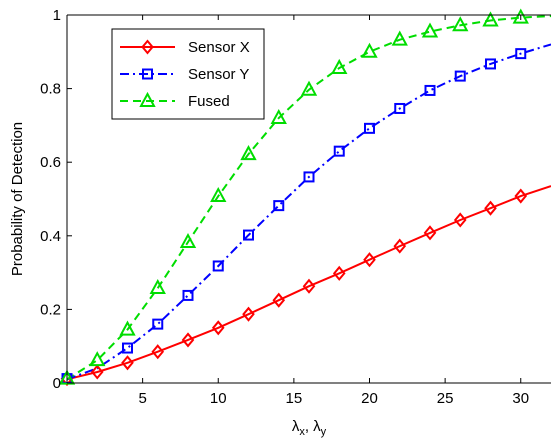 The image size is (551, 441). Describe the element at coordinates (294, 398) in the screenshot. I see `x-tick-label: 15` at that location.